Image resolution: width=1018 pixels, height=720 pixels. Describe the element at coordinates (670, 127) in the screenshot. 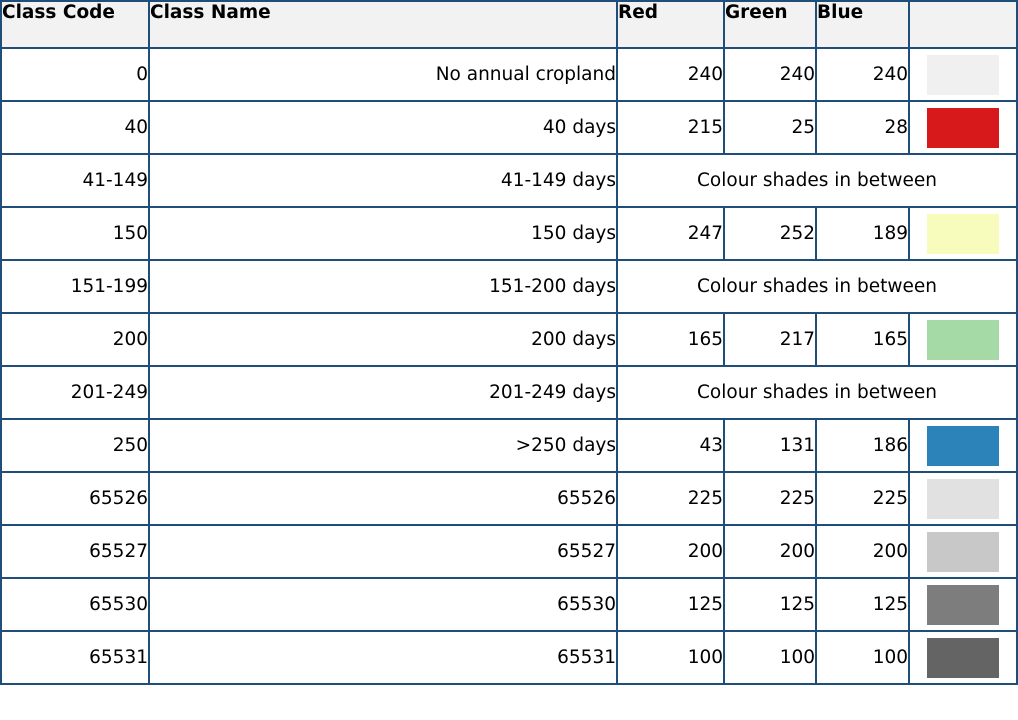

I see `red-value-cell: 215` at that location.